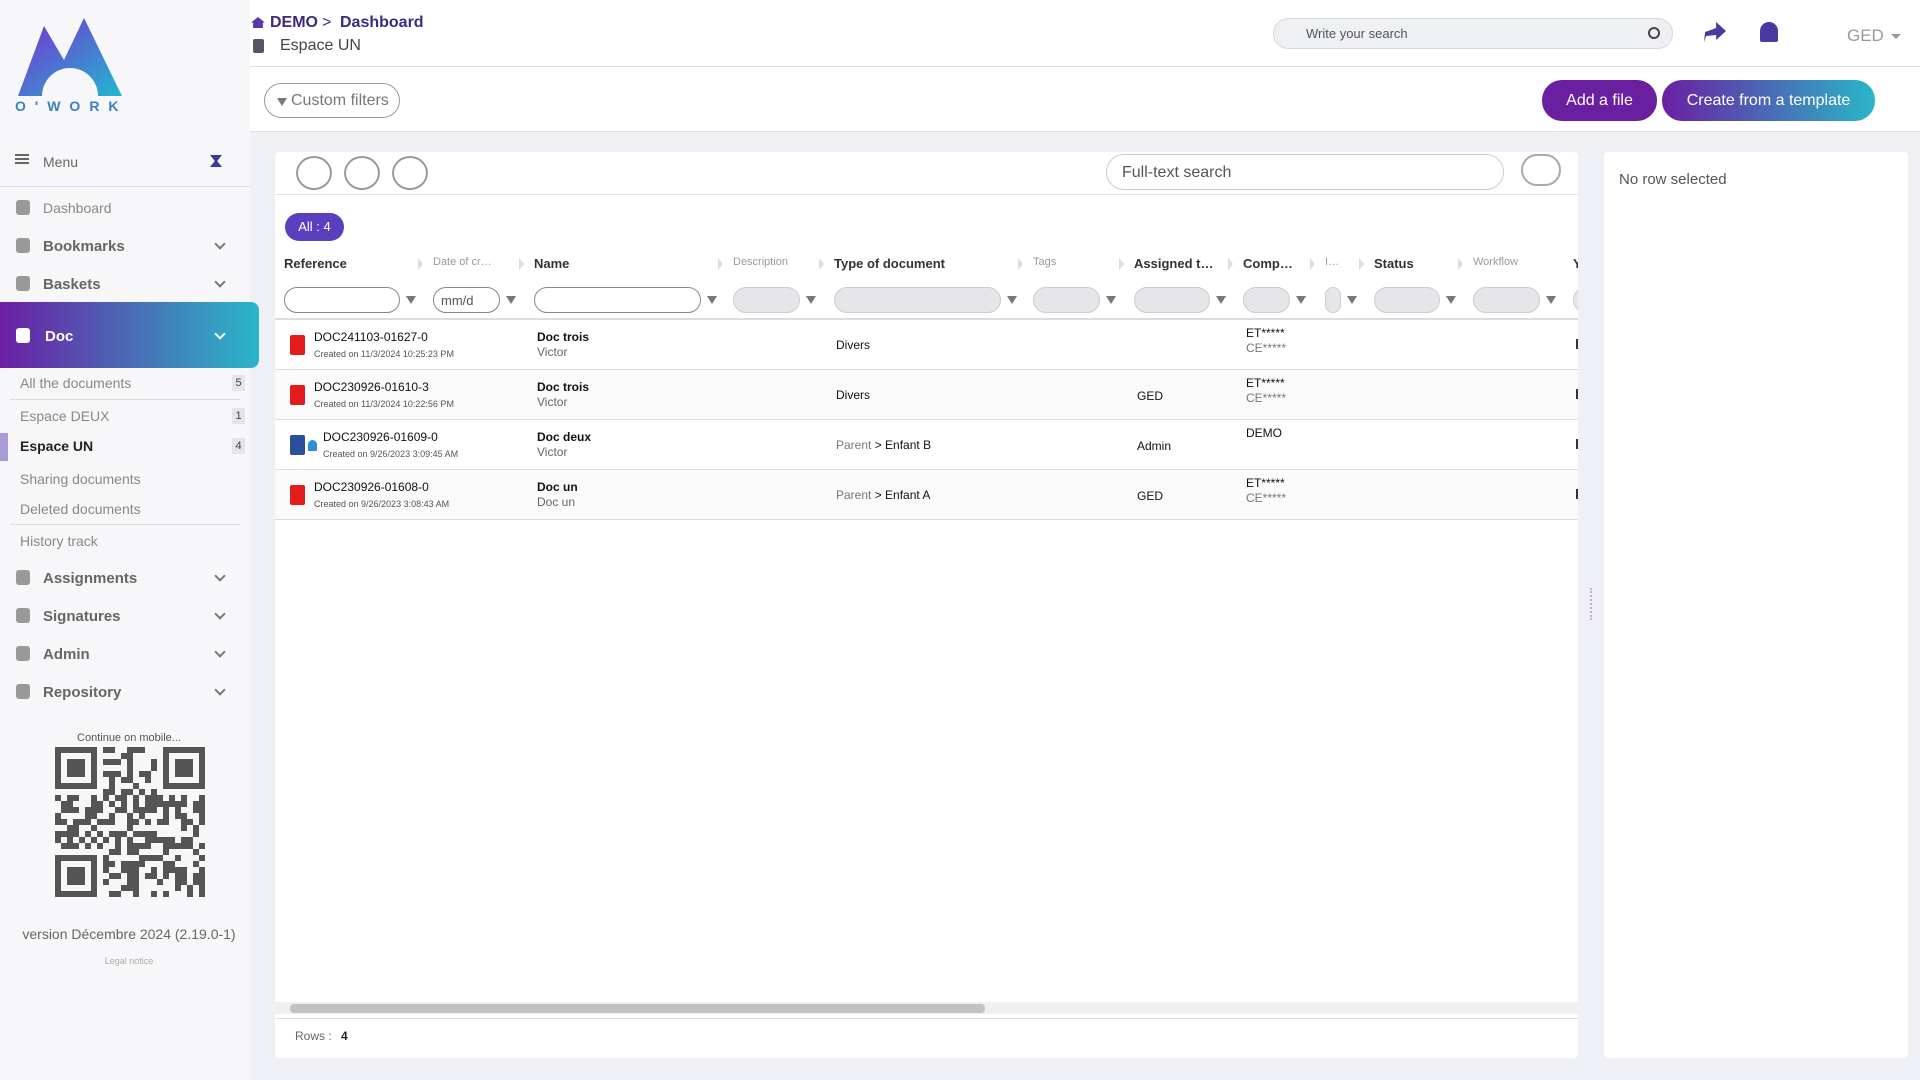  Describe the element at coordinates (761, 262) in the screenshot. I see `column-header: Description` at that location.